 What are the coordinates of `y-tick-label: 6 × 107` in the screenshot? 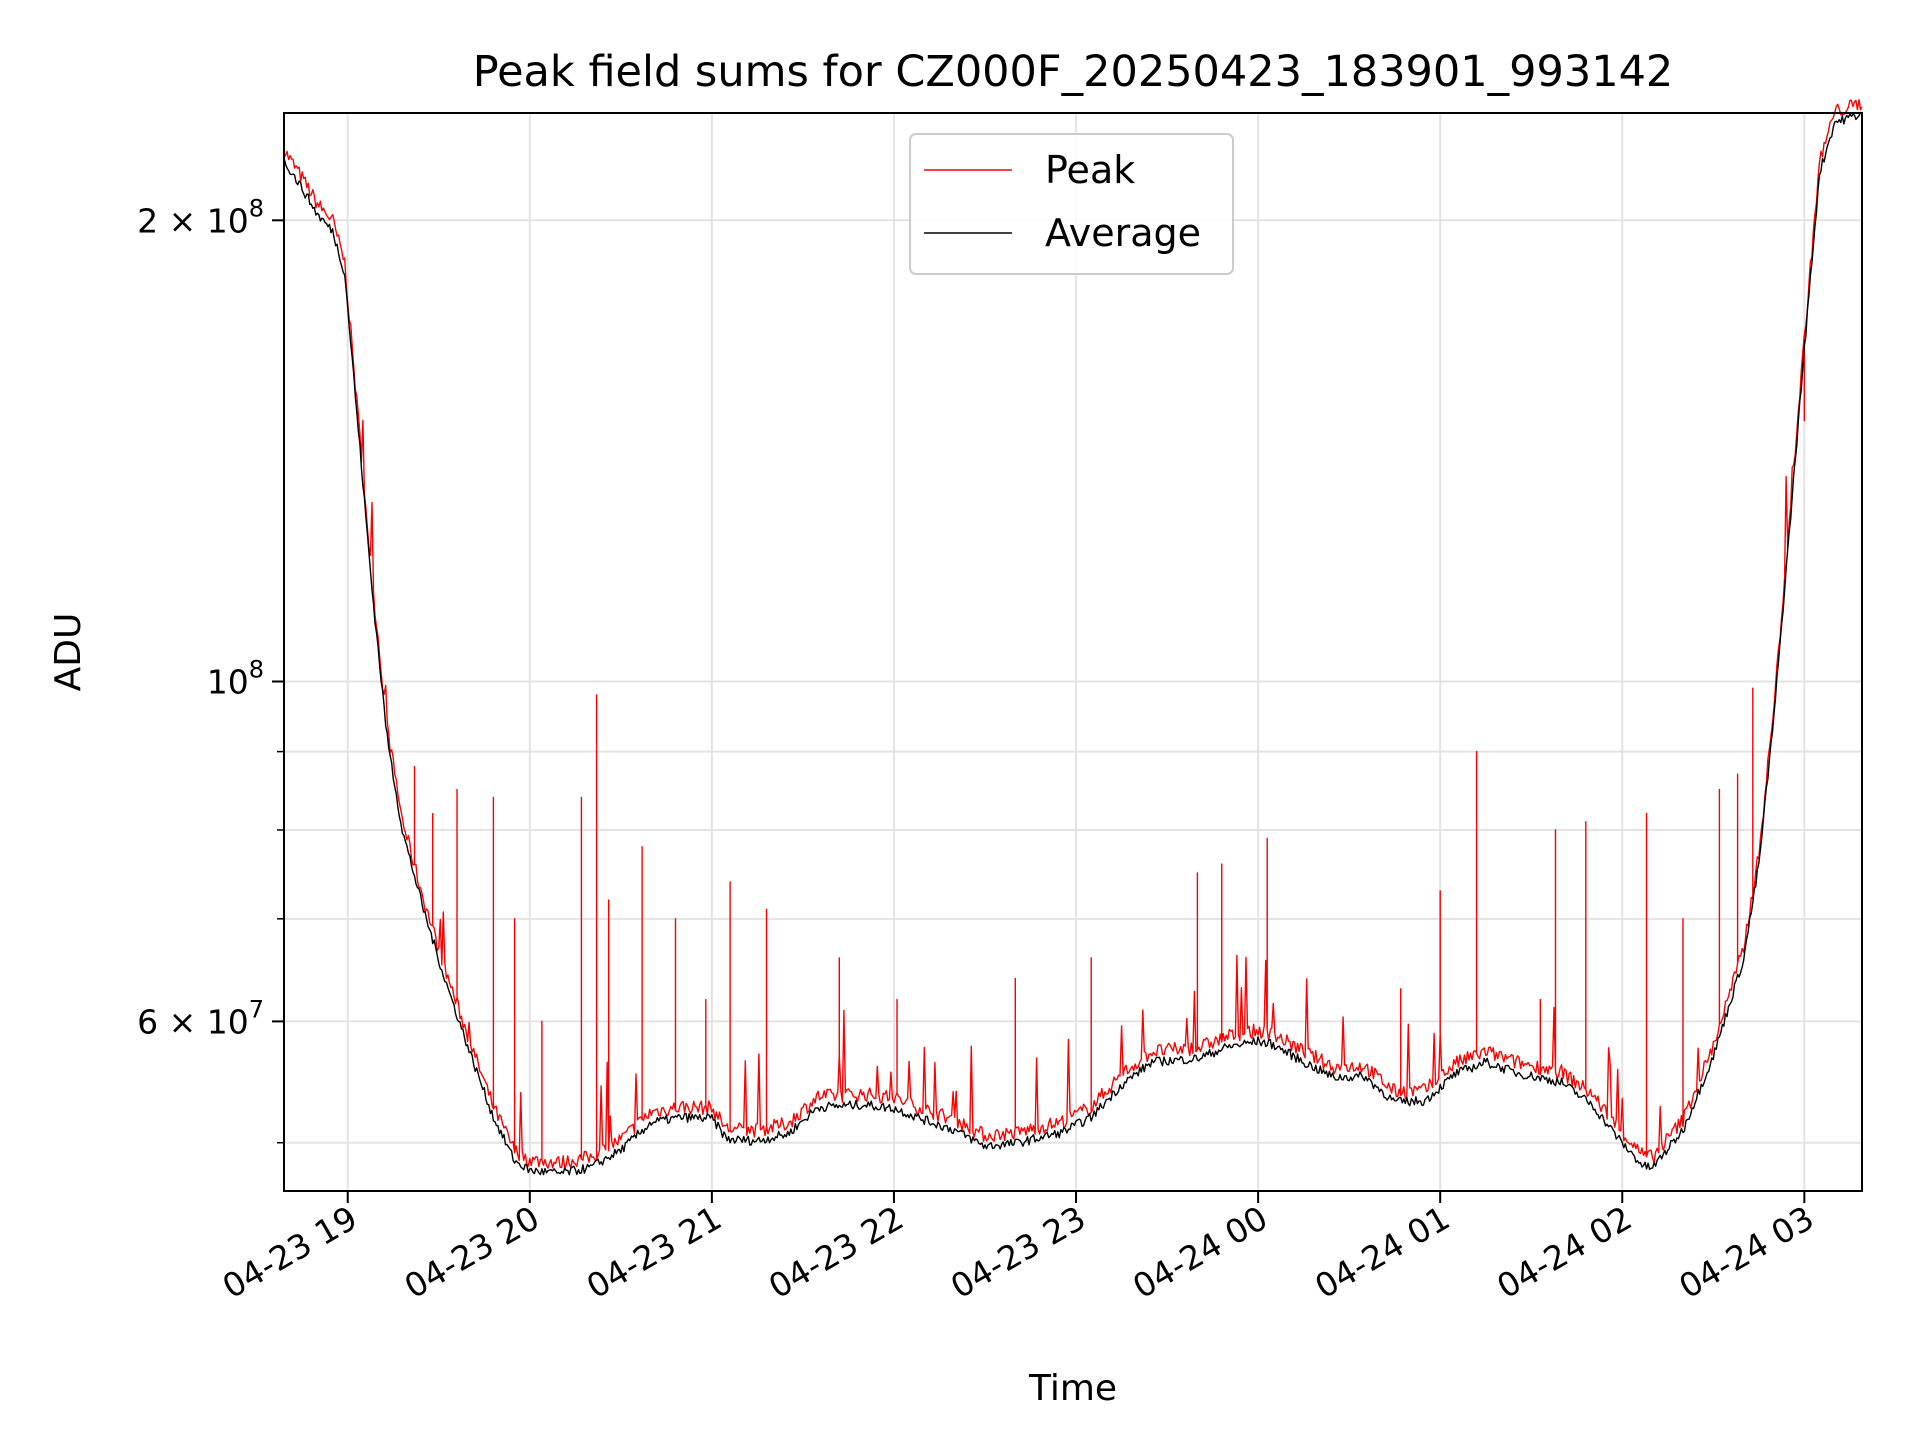 It's located at (200, 1018).